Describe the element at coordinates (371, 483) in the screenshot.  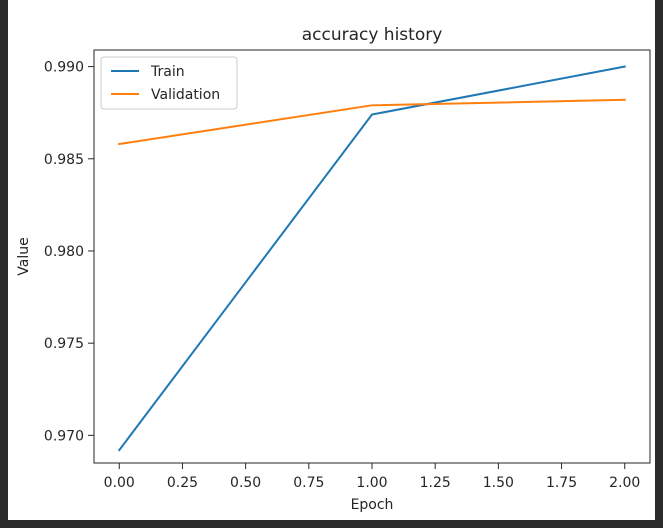
I see `x-tick-label: 1.00` at that location.